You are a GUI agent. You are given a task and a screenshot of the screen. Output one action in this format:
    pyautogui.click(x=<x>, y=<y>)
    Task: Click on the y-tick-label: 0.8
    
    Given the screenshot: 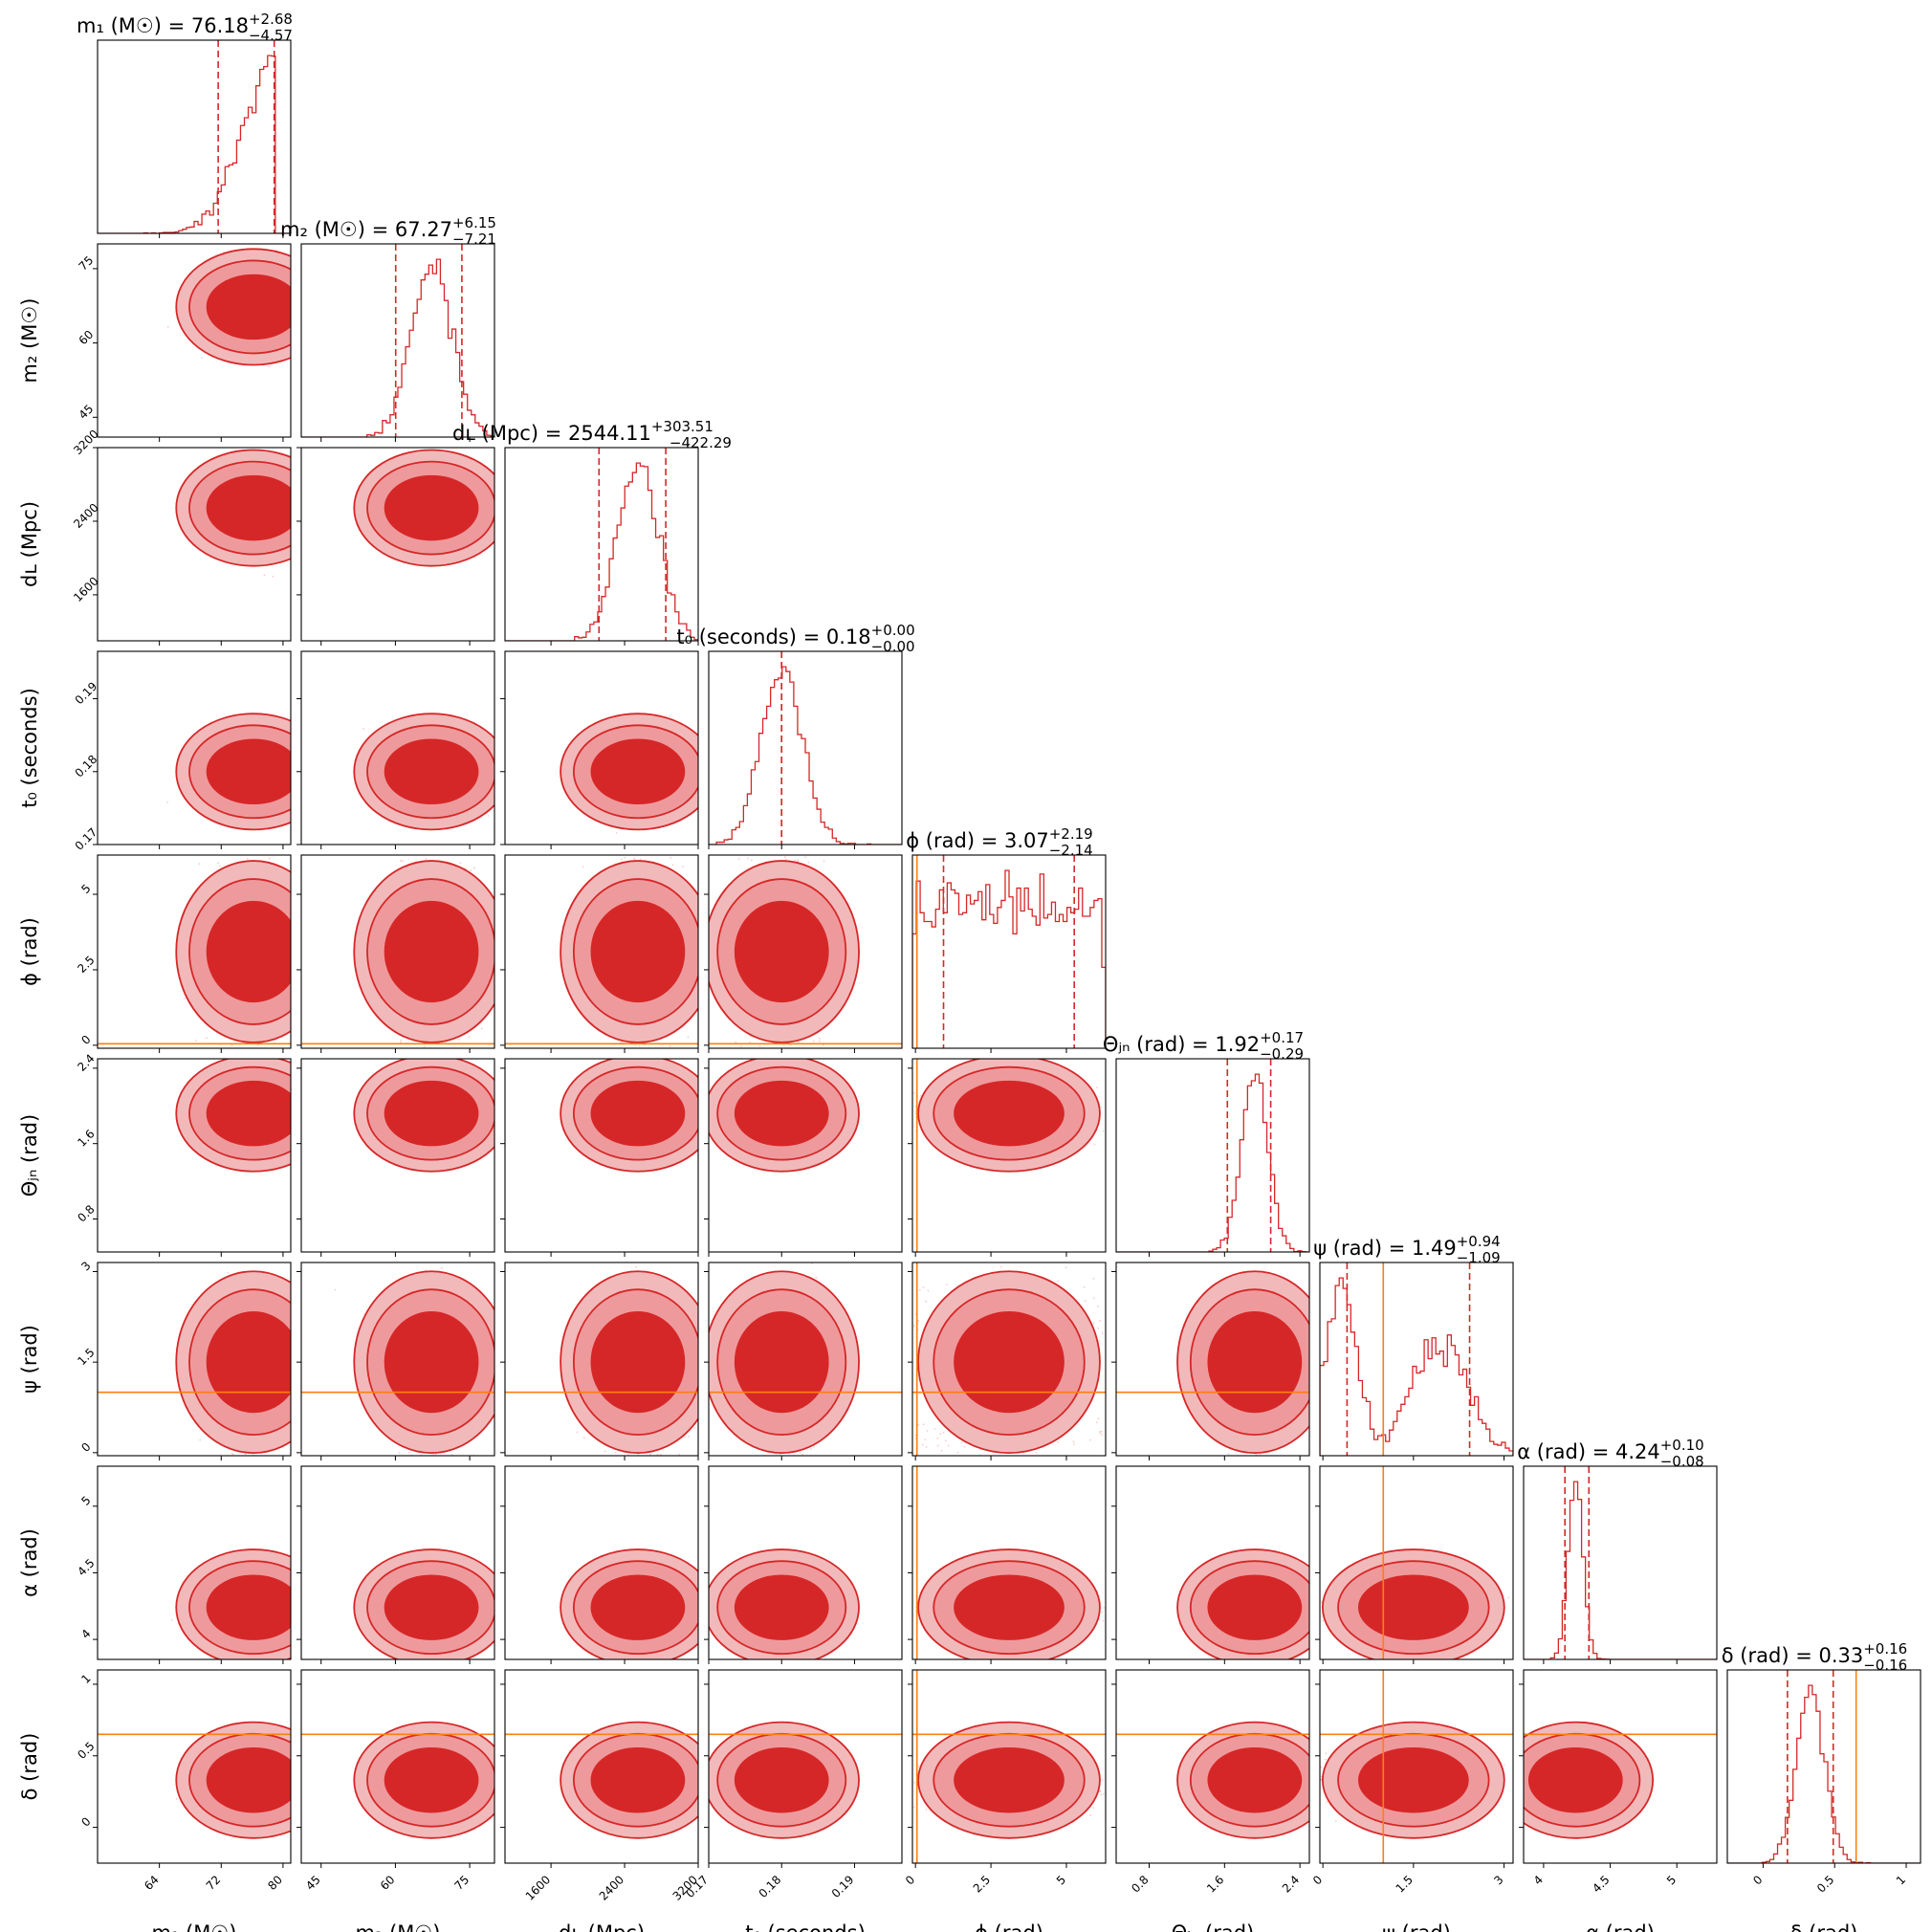 What is the action you would take?
    pyautogui.click(x=86, y=1213)
    